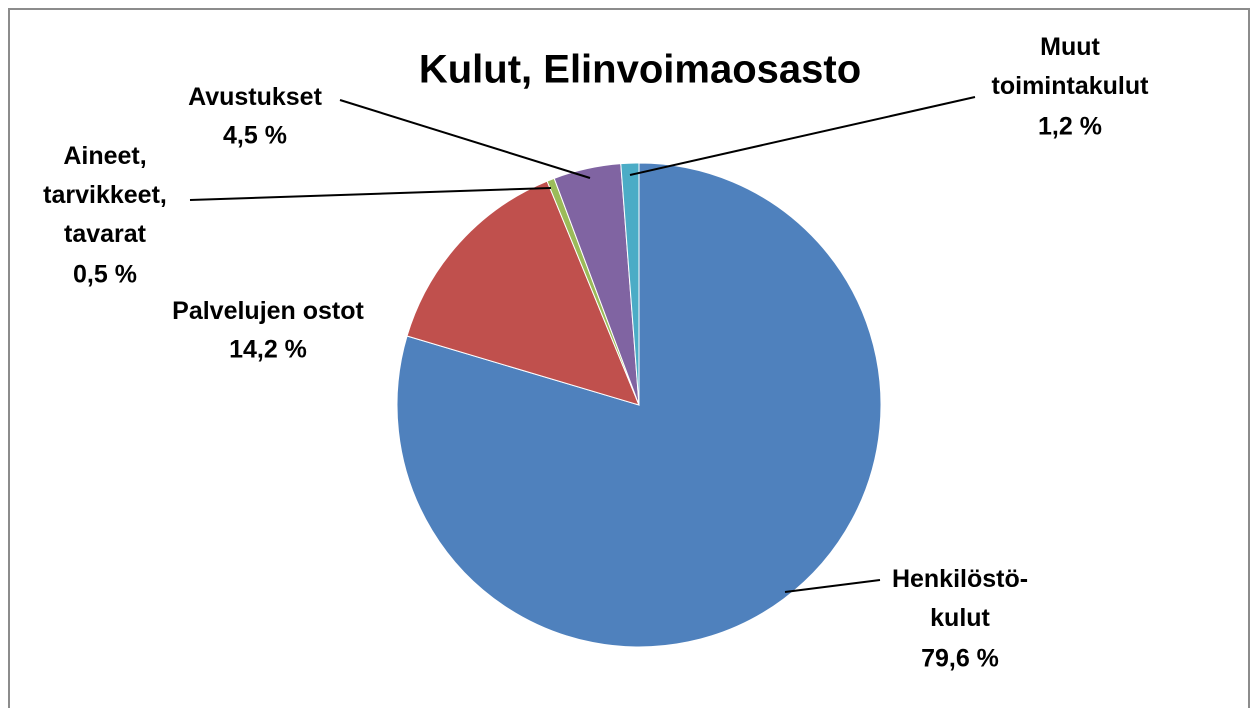 The width and height of the screenshot is (1258, 708). I want to click on category-label: Muut toimintakulut, so click(1071, 66).